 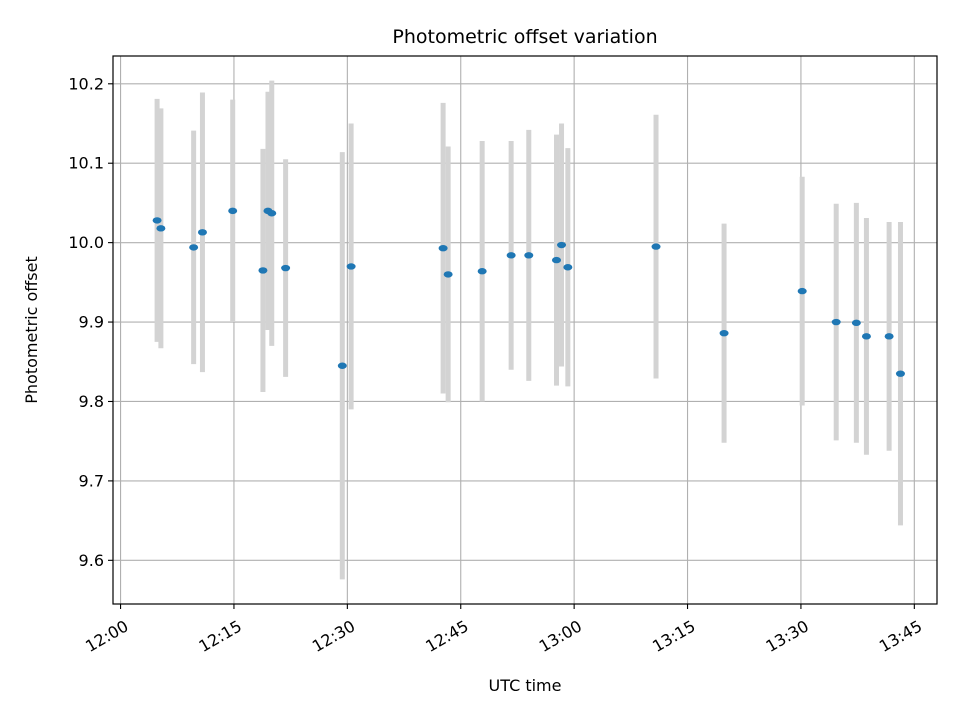 What do you see at coordinates (86, 242) in the screenshot?
I see `y-tick-label: 10.0` at bounding box center [86, 242].